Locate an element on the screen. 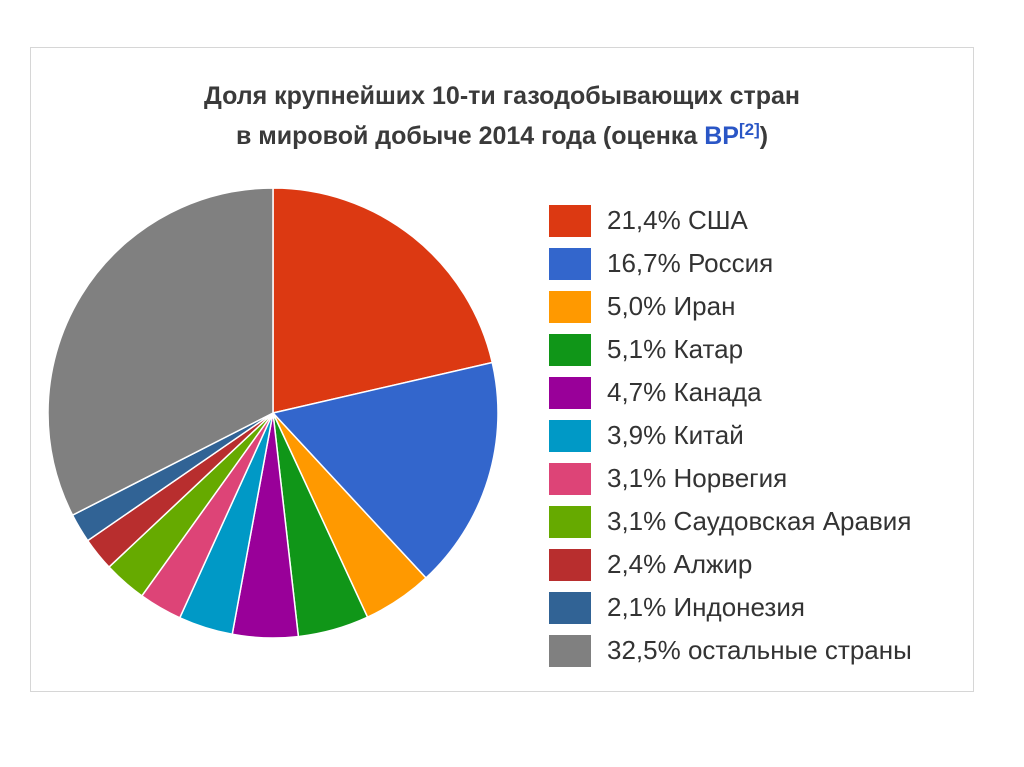 Image resolution: width=1024 pixels, height=767 pixels. legend-label-10: 32,5% остальные страны is located at coordinates (759, 650).